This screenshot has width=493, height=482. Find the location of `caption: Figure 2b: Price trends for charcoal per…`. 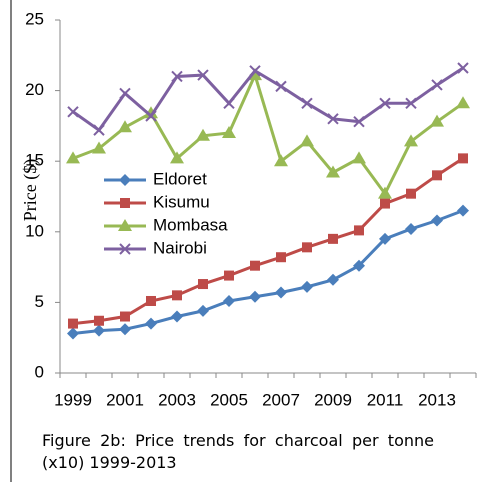

caption: Figure 2b: Price trends for charcoal per… is located at coordinates (238, 451).